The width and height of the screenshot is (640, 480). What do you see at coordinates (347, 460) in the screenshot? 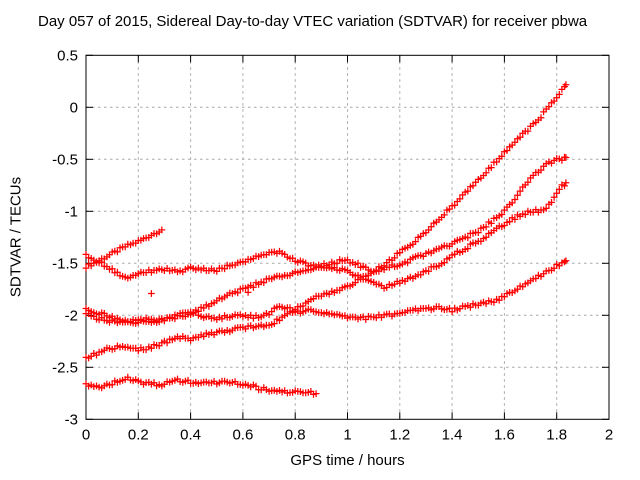
I see `x-axis-label: GPS time / hours` at bounding box center [347, 460].